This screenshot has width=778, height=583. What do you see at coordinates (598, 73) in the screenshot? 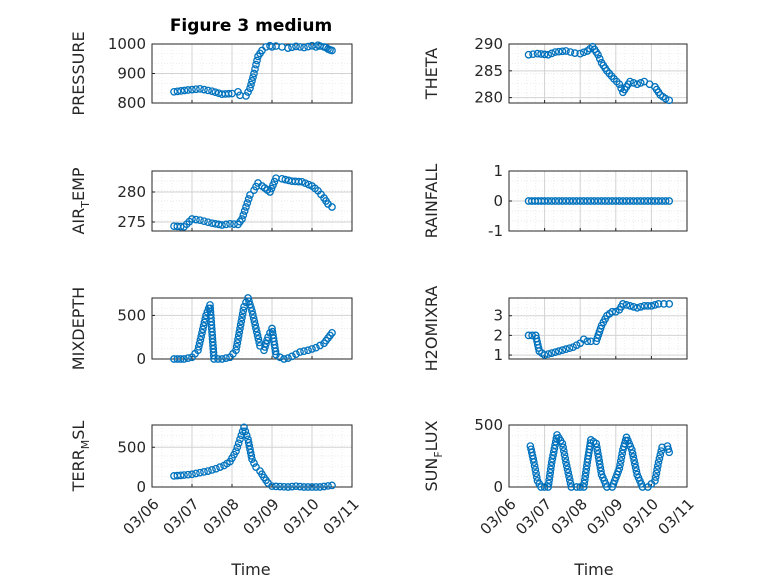
I see `axes-box` at bounding box center [598, 73].